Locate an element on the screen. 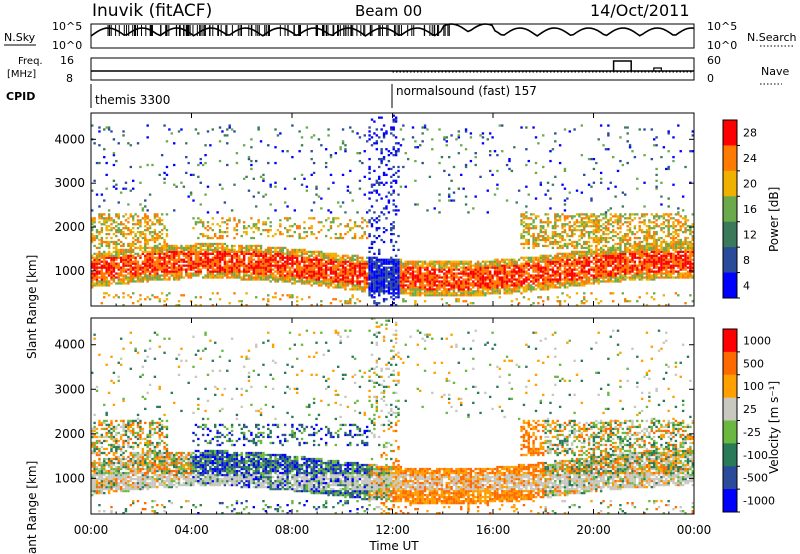  colorbar-tick-label: 20 is located at coordinates (750, 184).